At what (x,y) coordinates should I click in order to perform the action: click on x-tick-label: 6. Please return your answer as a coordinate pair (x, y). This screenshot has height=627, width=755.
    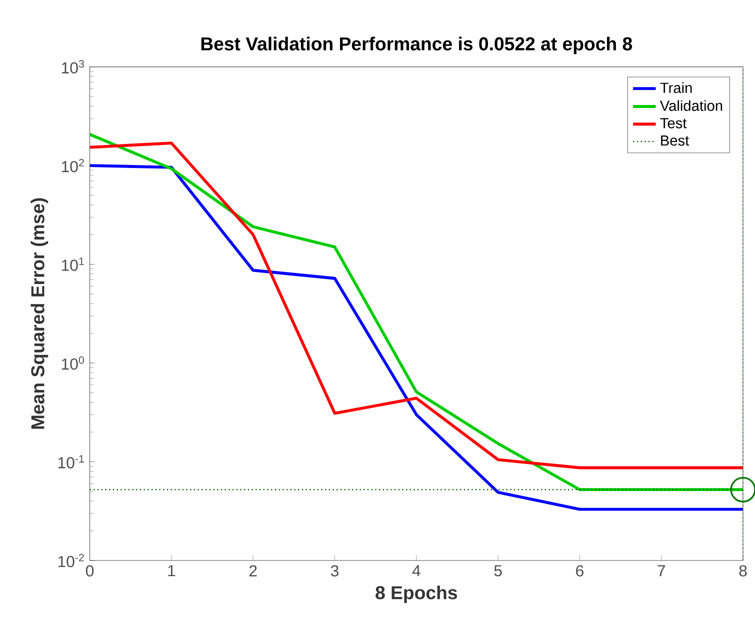
    Looking at the image, I should click on (580, 570).